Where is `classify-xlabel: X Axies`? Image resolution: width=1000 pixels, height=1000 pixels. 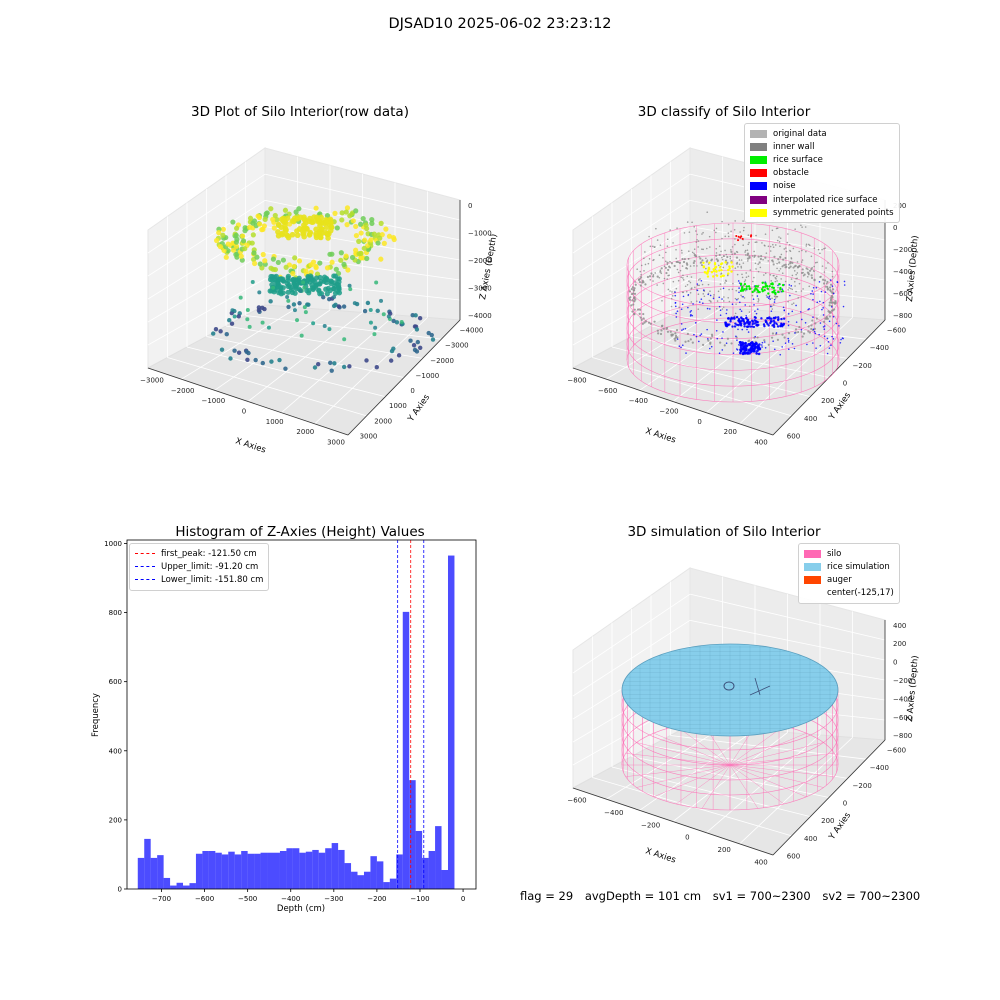
classify-xlabel: X Axies is located at coordinates (660, 435).